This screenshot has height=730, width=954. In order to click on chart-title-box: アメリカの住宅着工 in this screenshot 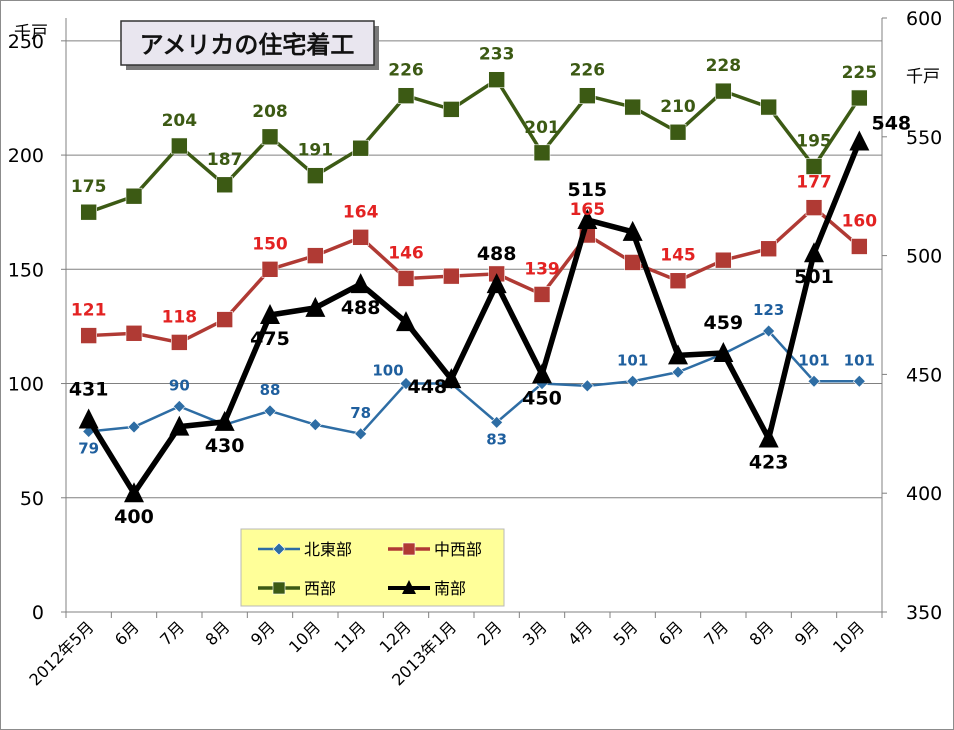, I will do `click(249, 45)`.